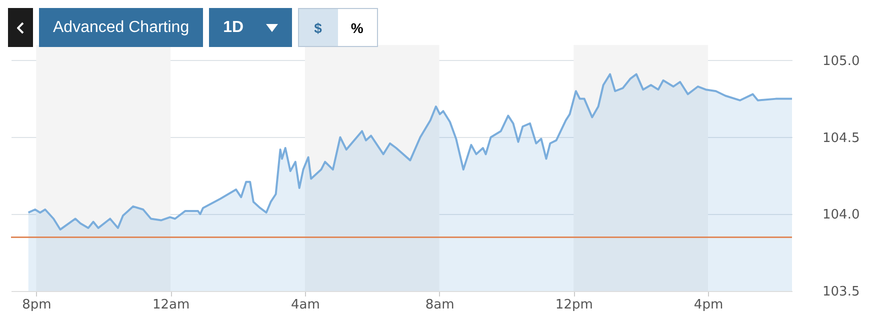 The height and width of the screenshot is (329, 870). I want to click on x-tick-label: 12am, so click(171, 305).